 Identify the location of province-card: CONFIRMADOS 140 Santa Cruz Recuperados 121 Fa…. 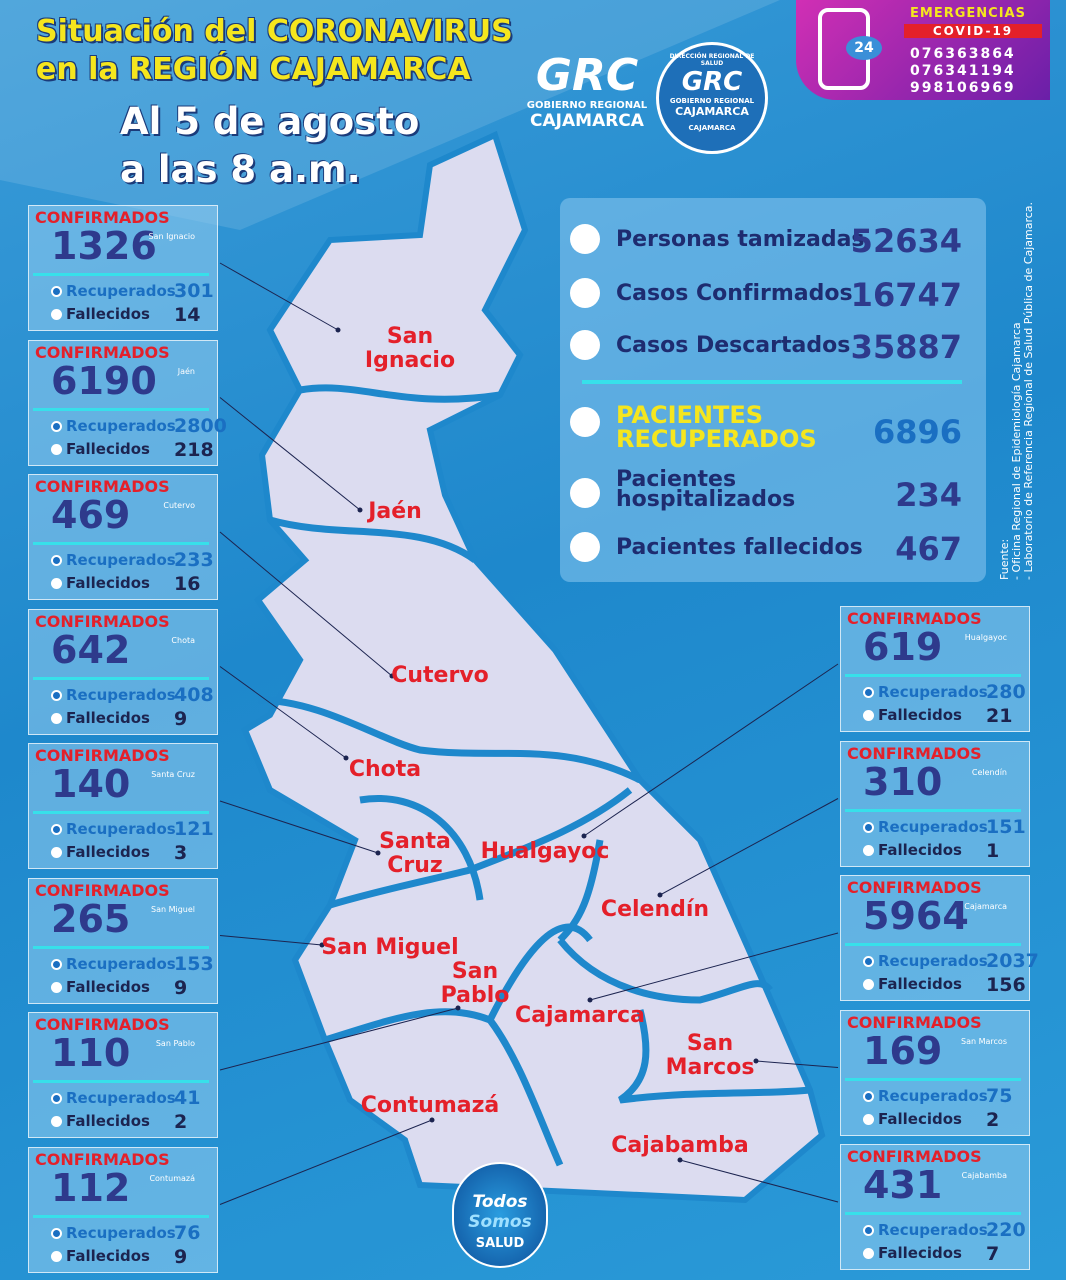
(123, 806).